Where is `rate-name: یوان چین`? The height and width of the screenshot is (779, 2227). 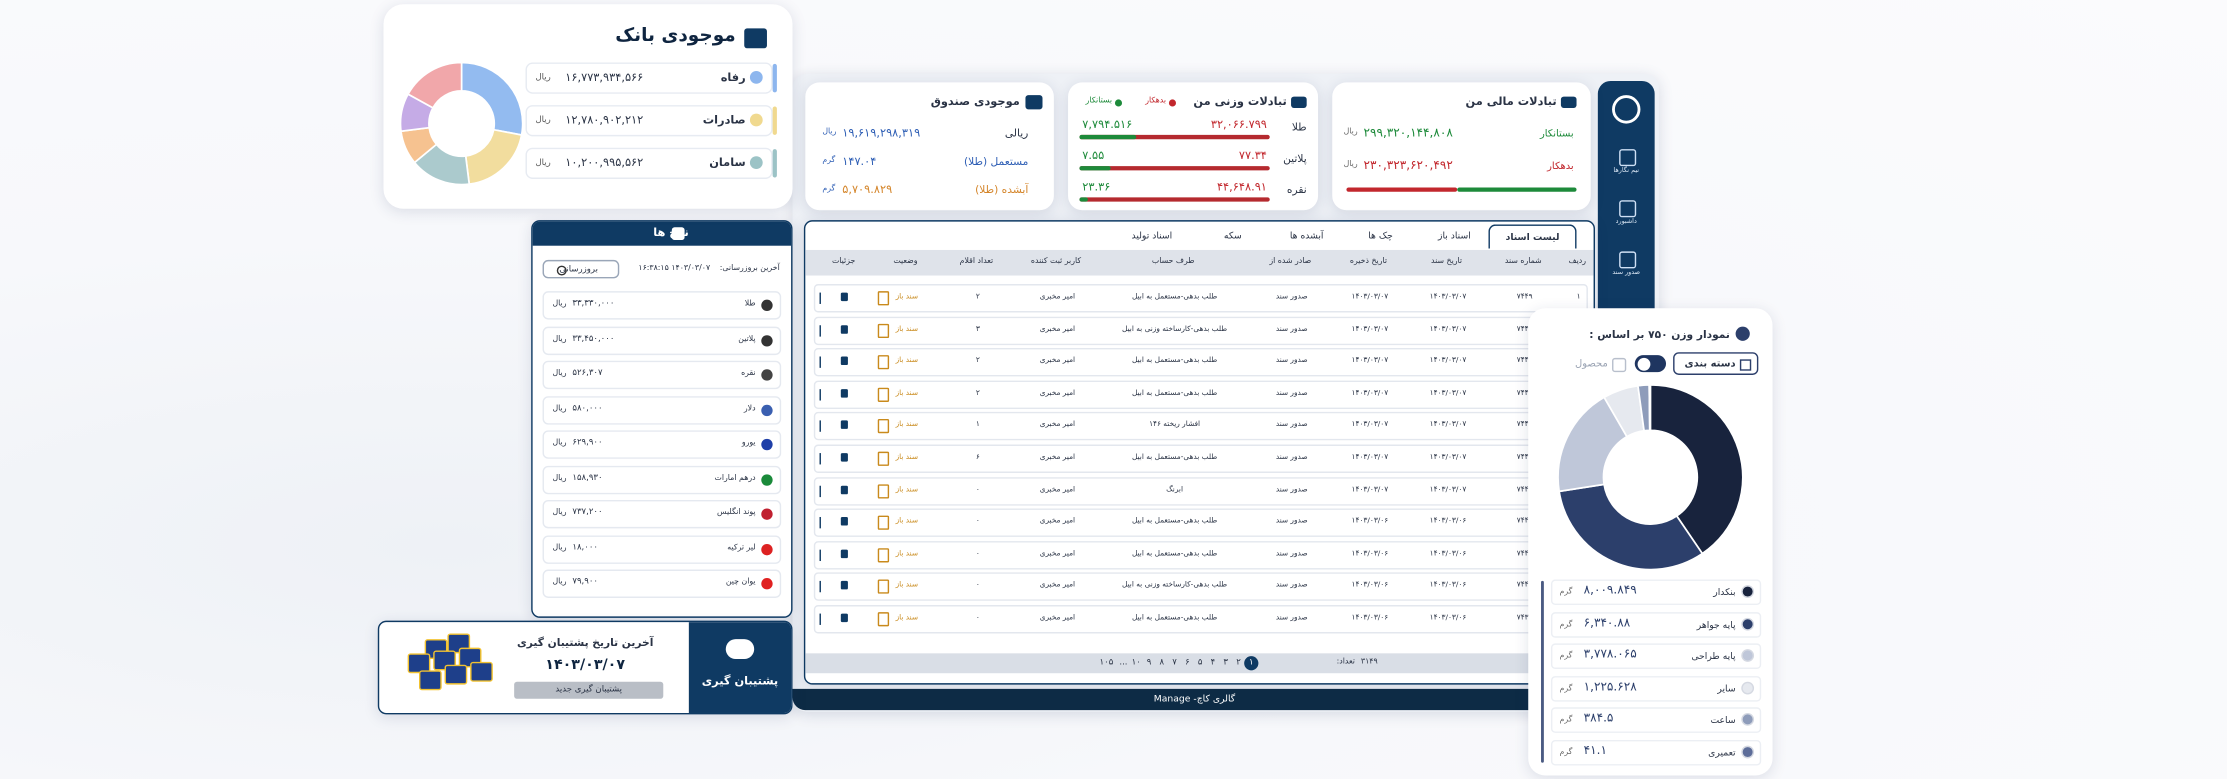
rate-name: یوان چین is located at coordinates (740, 582).